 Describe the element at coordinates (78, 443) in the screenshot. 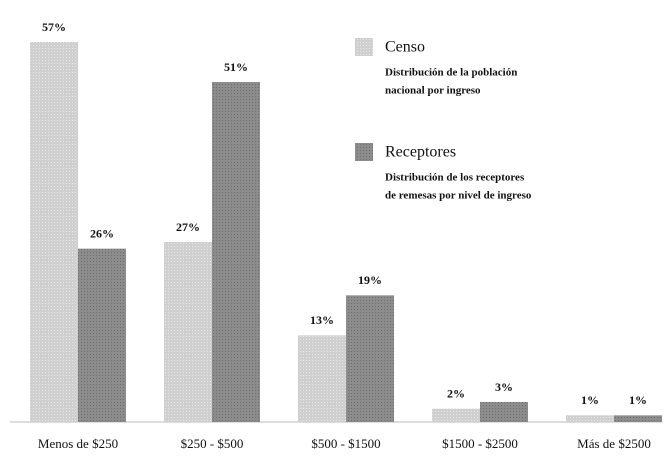

I see `x-tick-label: Menos de $250` at that location.